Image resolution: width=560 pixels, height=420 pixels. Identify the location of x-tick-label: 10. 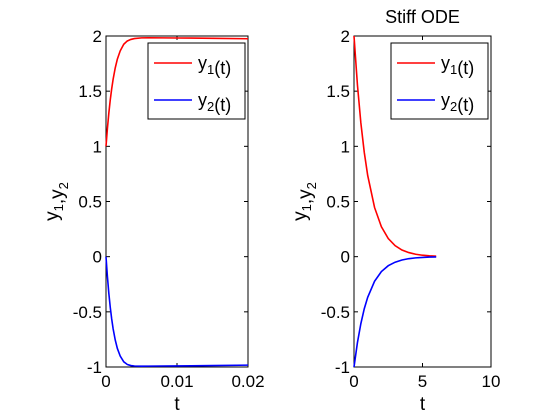
(491, 381).